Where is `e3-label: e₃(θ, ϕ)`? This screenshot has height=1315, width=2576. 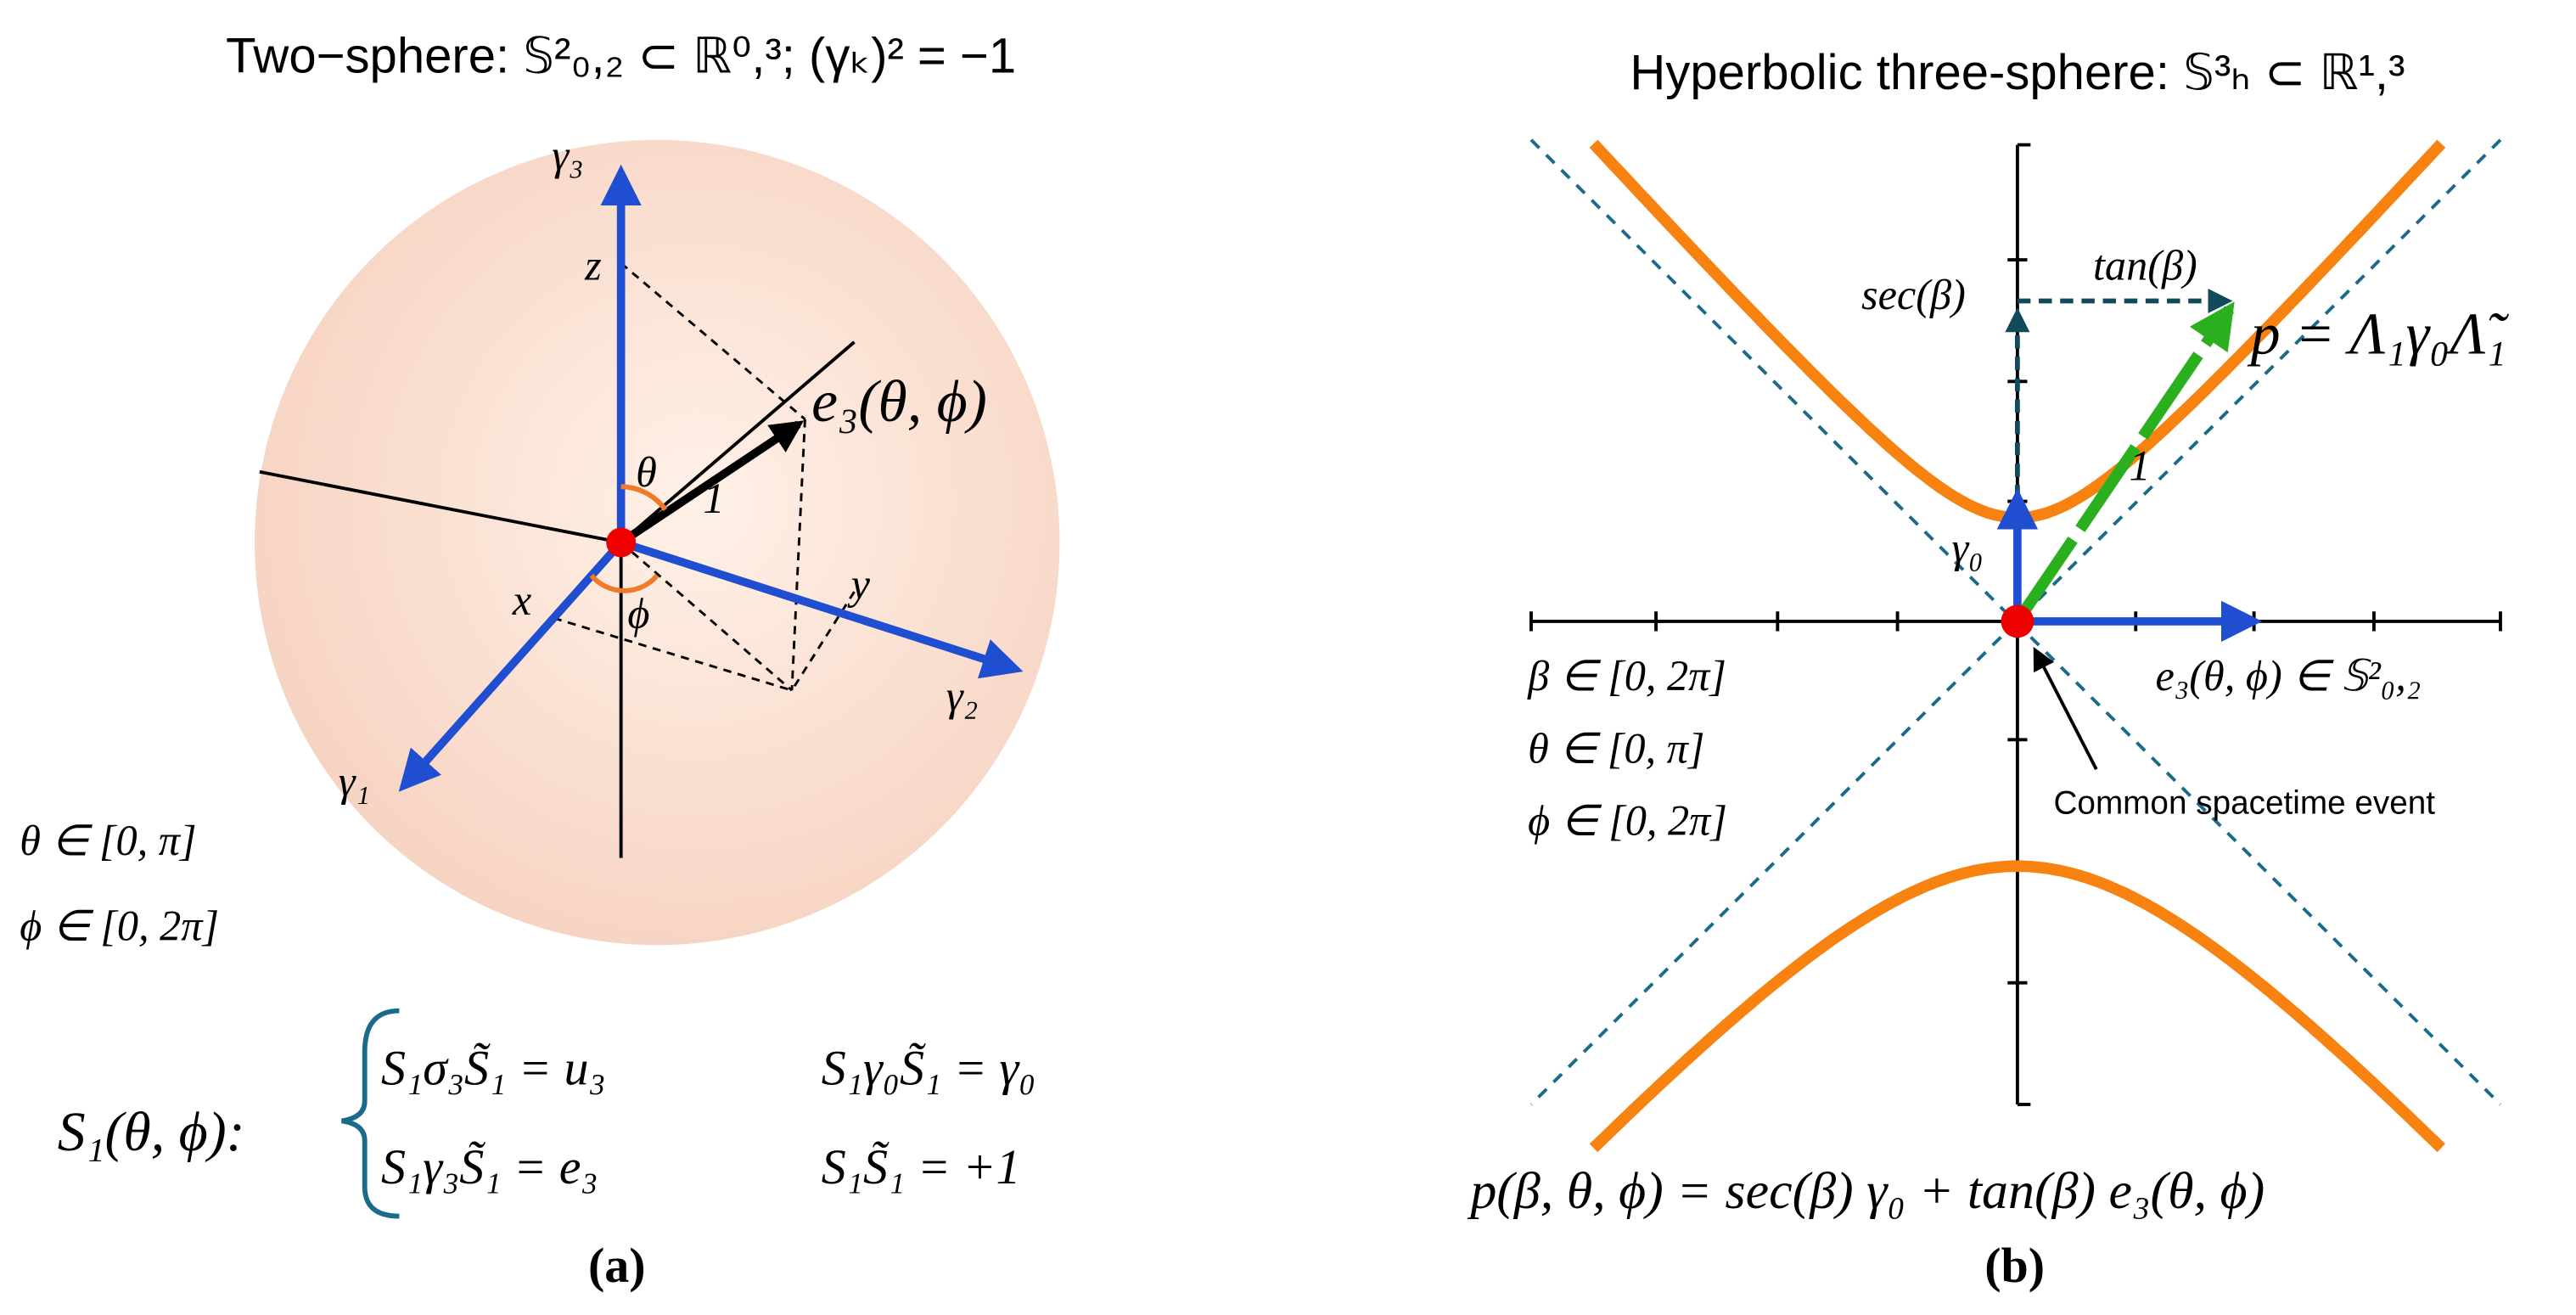 e3-label: e₃(θ, ϕ) is located at coordinates (899, 402).